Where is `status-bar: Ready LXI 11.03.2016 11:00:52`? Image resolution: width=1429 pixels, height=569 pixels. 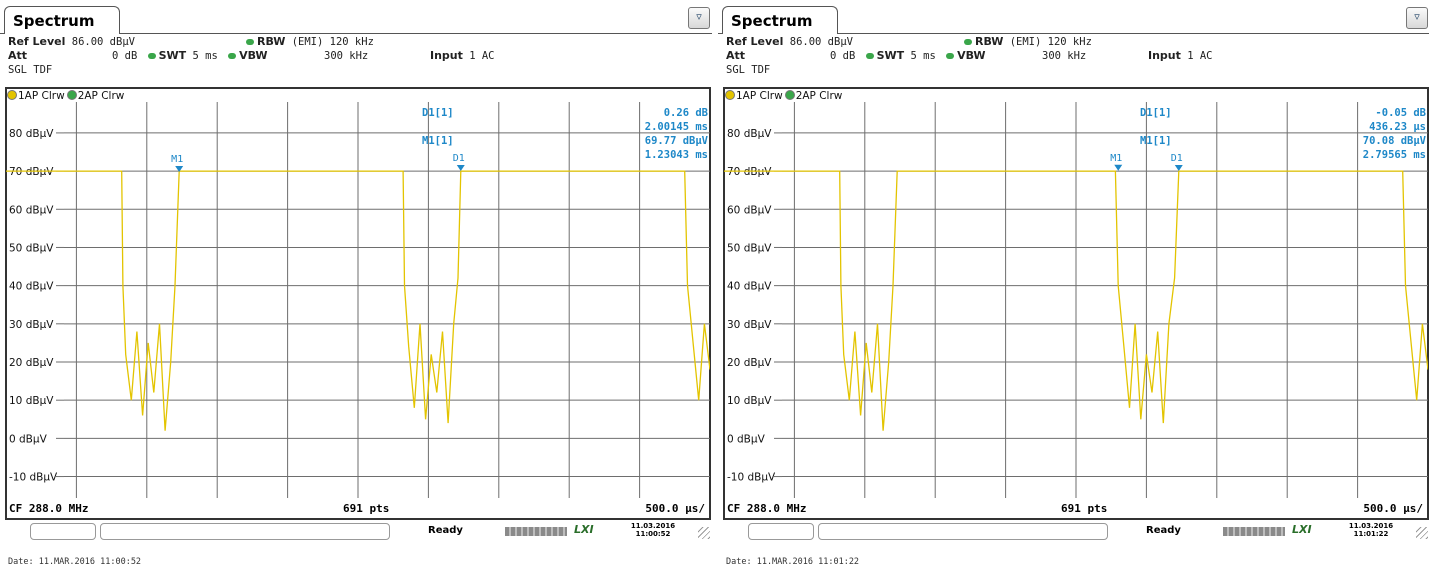 status-bar: Ready LXI 11.03.2016 11:00:52 is located at coordinates (356, 532).